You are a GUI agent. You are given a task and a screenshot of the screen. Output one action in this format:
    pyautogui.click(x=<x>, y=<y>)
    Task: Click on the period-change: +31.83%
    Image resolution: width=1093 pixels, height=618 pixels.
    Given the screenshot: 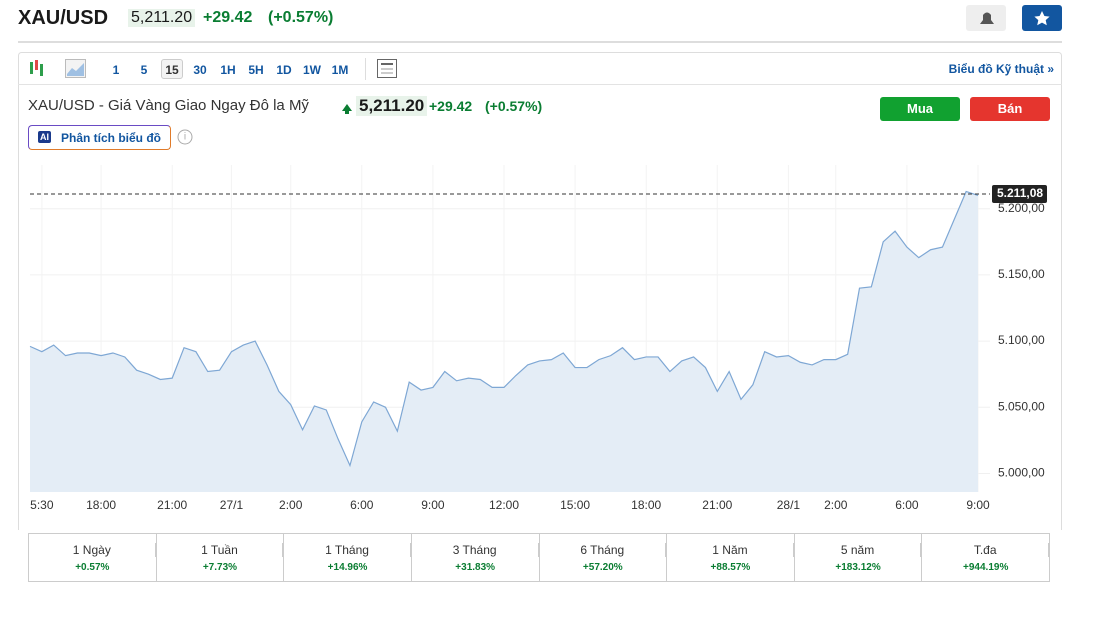 What is the action you would take?
    pyautogui.click(x=475, y=567)
    